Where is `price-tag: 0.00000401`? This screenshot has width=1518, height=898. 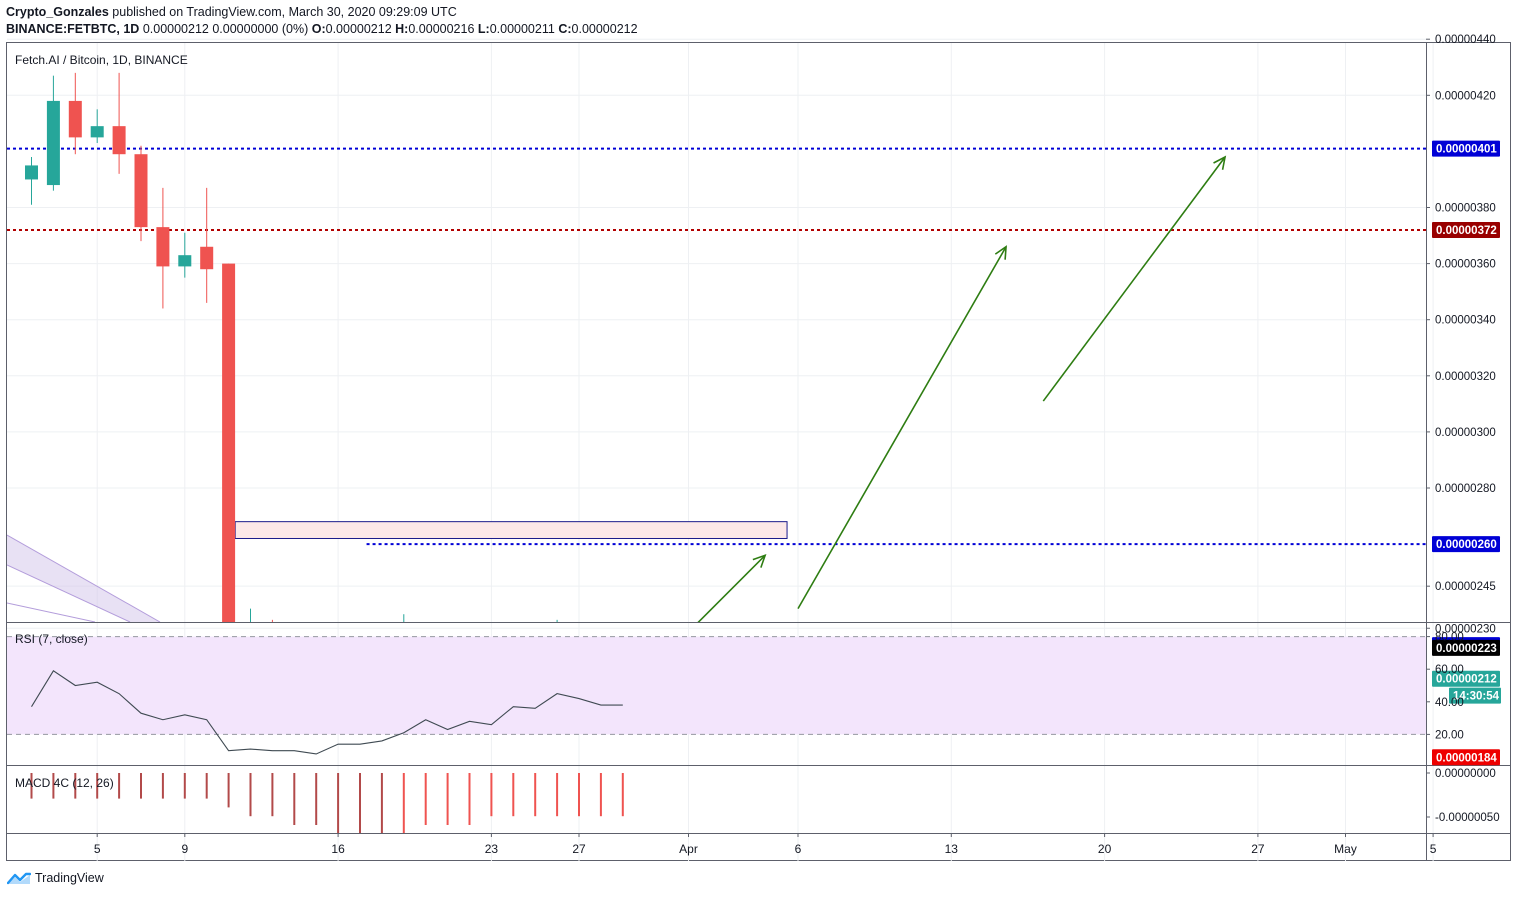
price-tag: 0.00000401 is located at coordinates (1466, 148).